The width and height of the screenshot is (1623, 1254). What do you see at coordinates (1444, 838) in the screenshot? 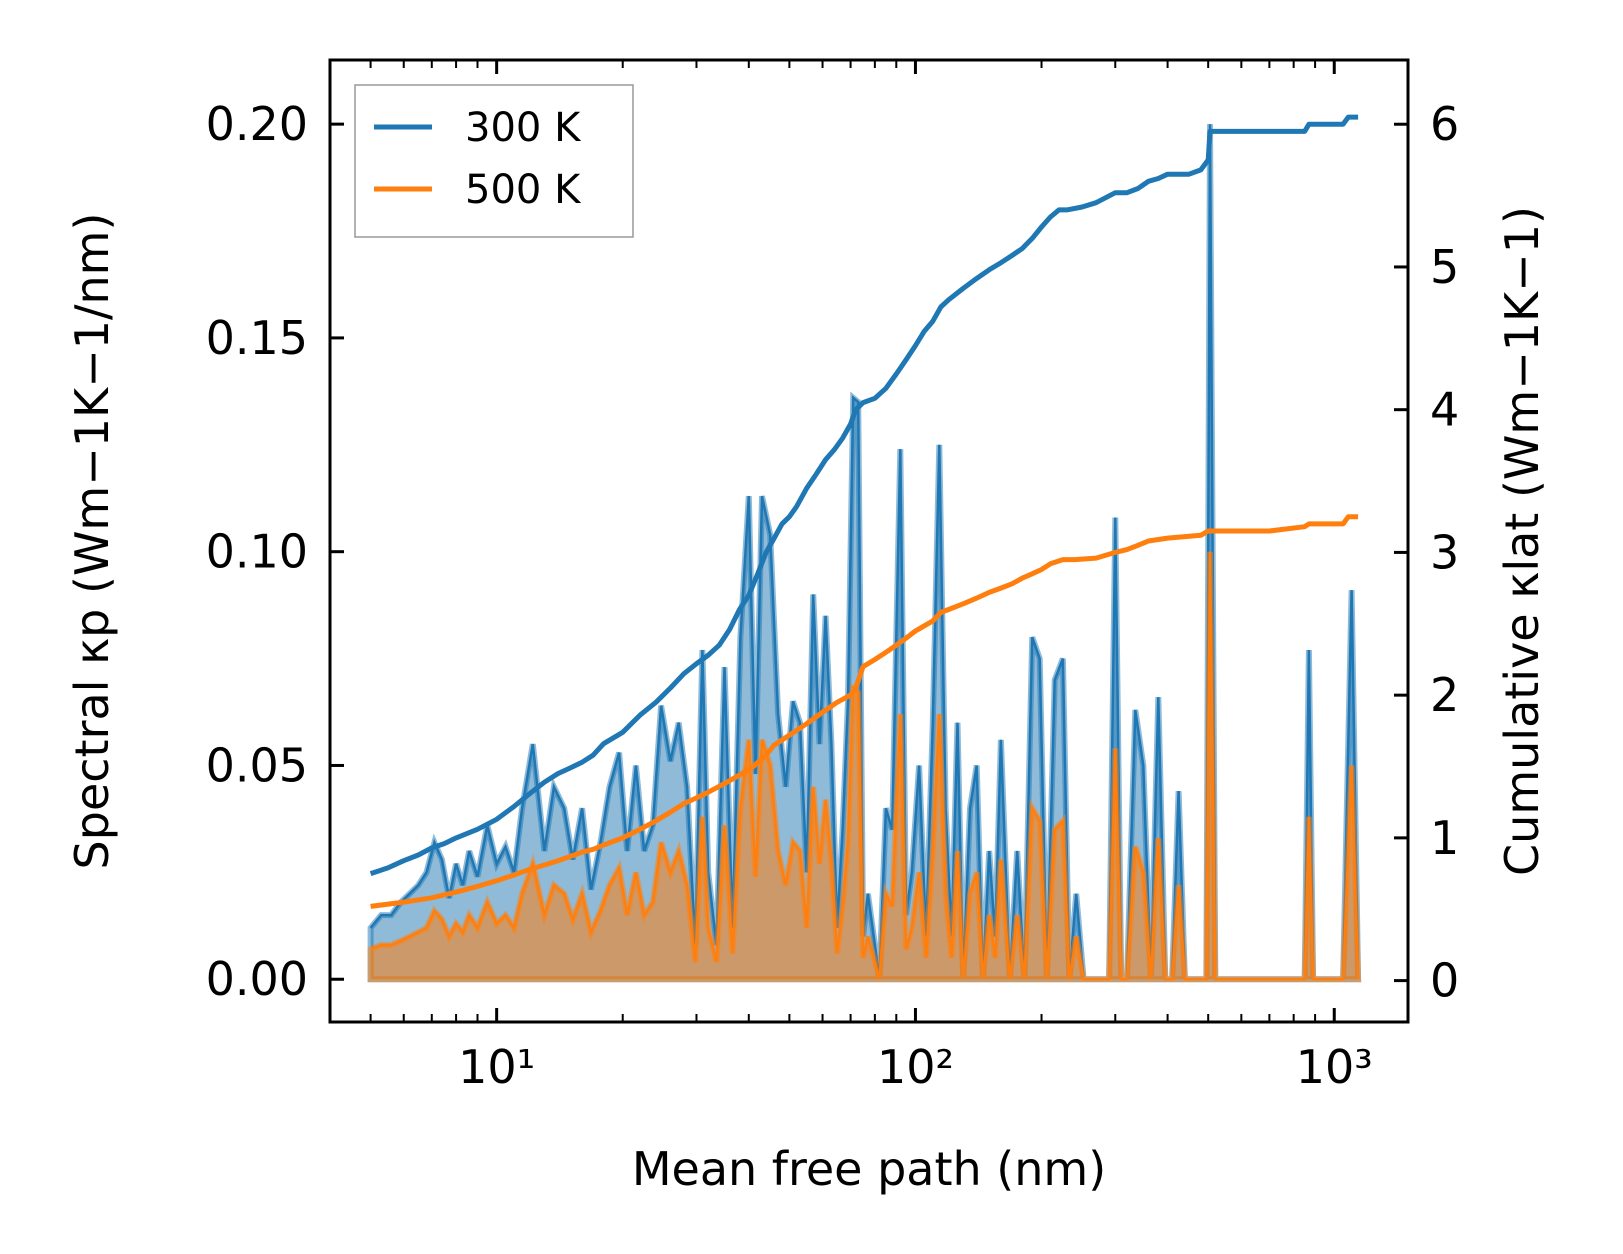
I see `y-right-tick-label: 1` at bounding box center [1444, 838].